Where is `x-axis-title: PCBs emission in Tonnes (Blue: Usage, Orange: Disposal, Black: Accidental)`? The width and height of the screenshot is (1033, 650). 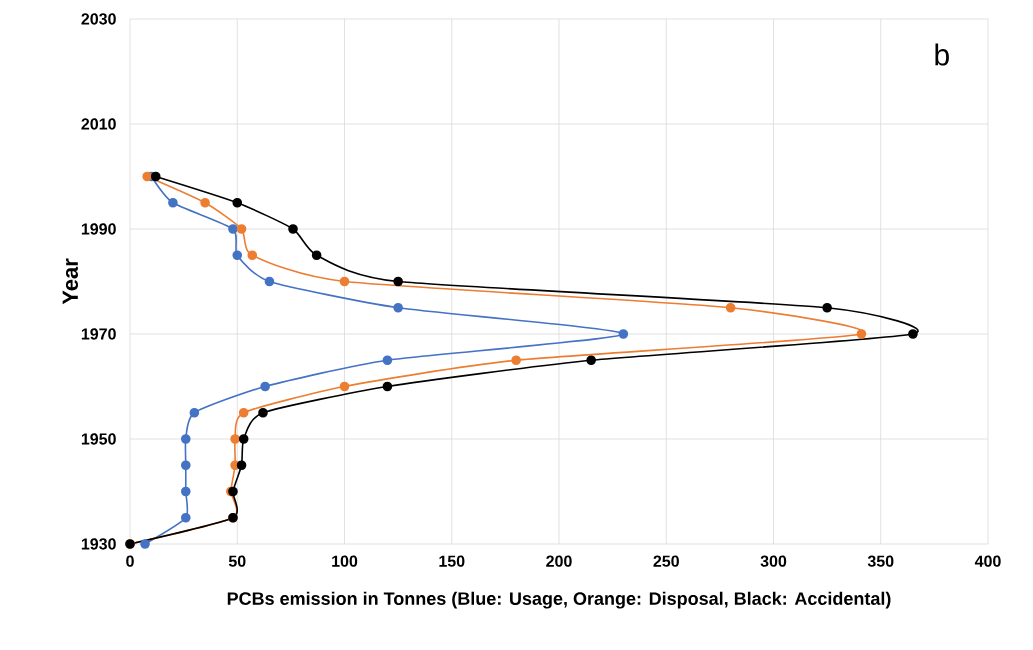 x-axis-title: PCBs emission in Tonnes (Blue: Usage, Orange: Disposal, Black: Accidental) is located at coordinates (559, 600).